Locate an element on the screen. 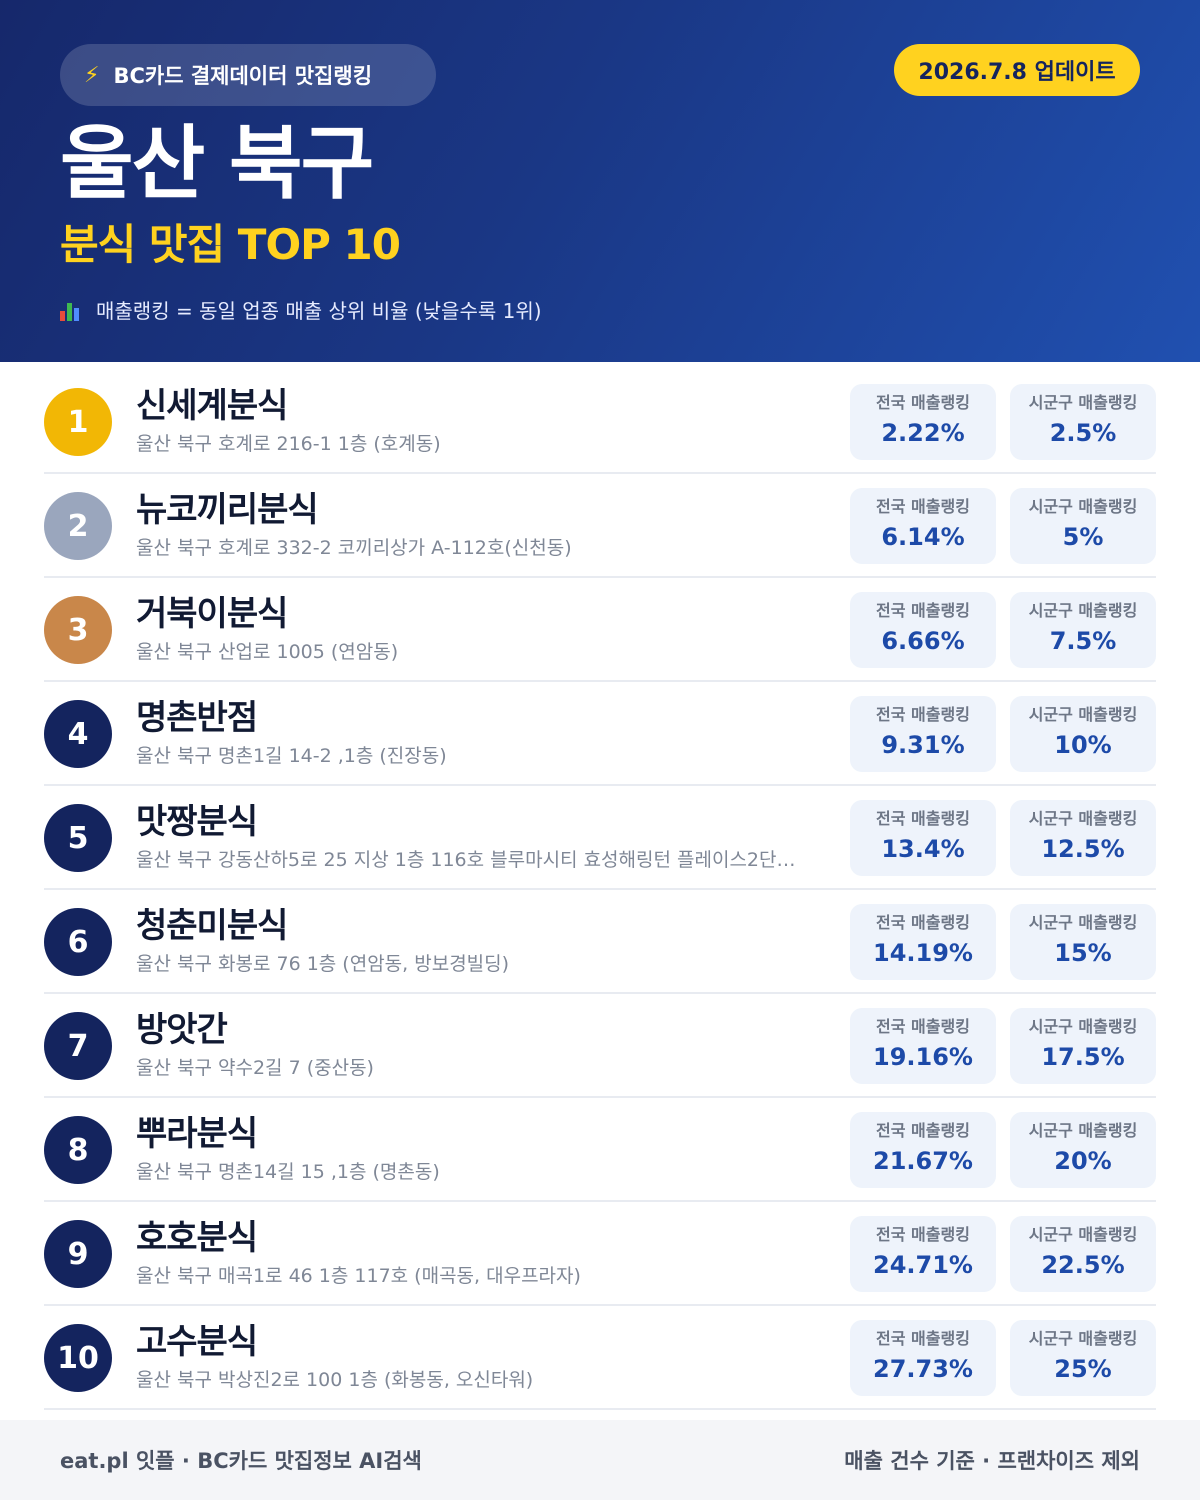  local-ranking-card: 시군구 매출랭킹 5% is located at coordinates (1083, 526).